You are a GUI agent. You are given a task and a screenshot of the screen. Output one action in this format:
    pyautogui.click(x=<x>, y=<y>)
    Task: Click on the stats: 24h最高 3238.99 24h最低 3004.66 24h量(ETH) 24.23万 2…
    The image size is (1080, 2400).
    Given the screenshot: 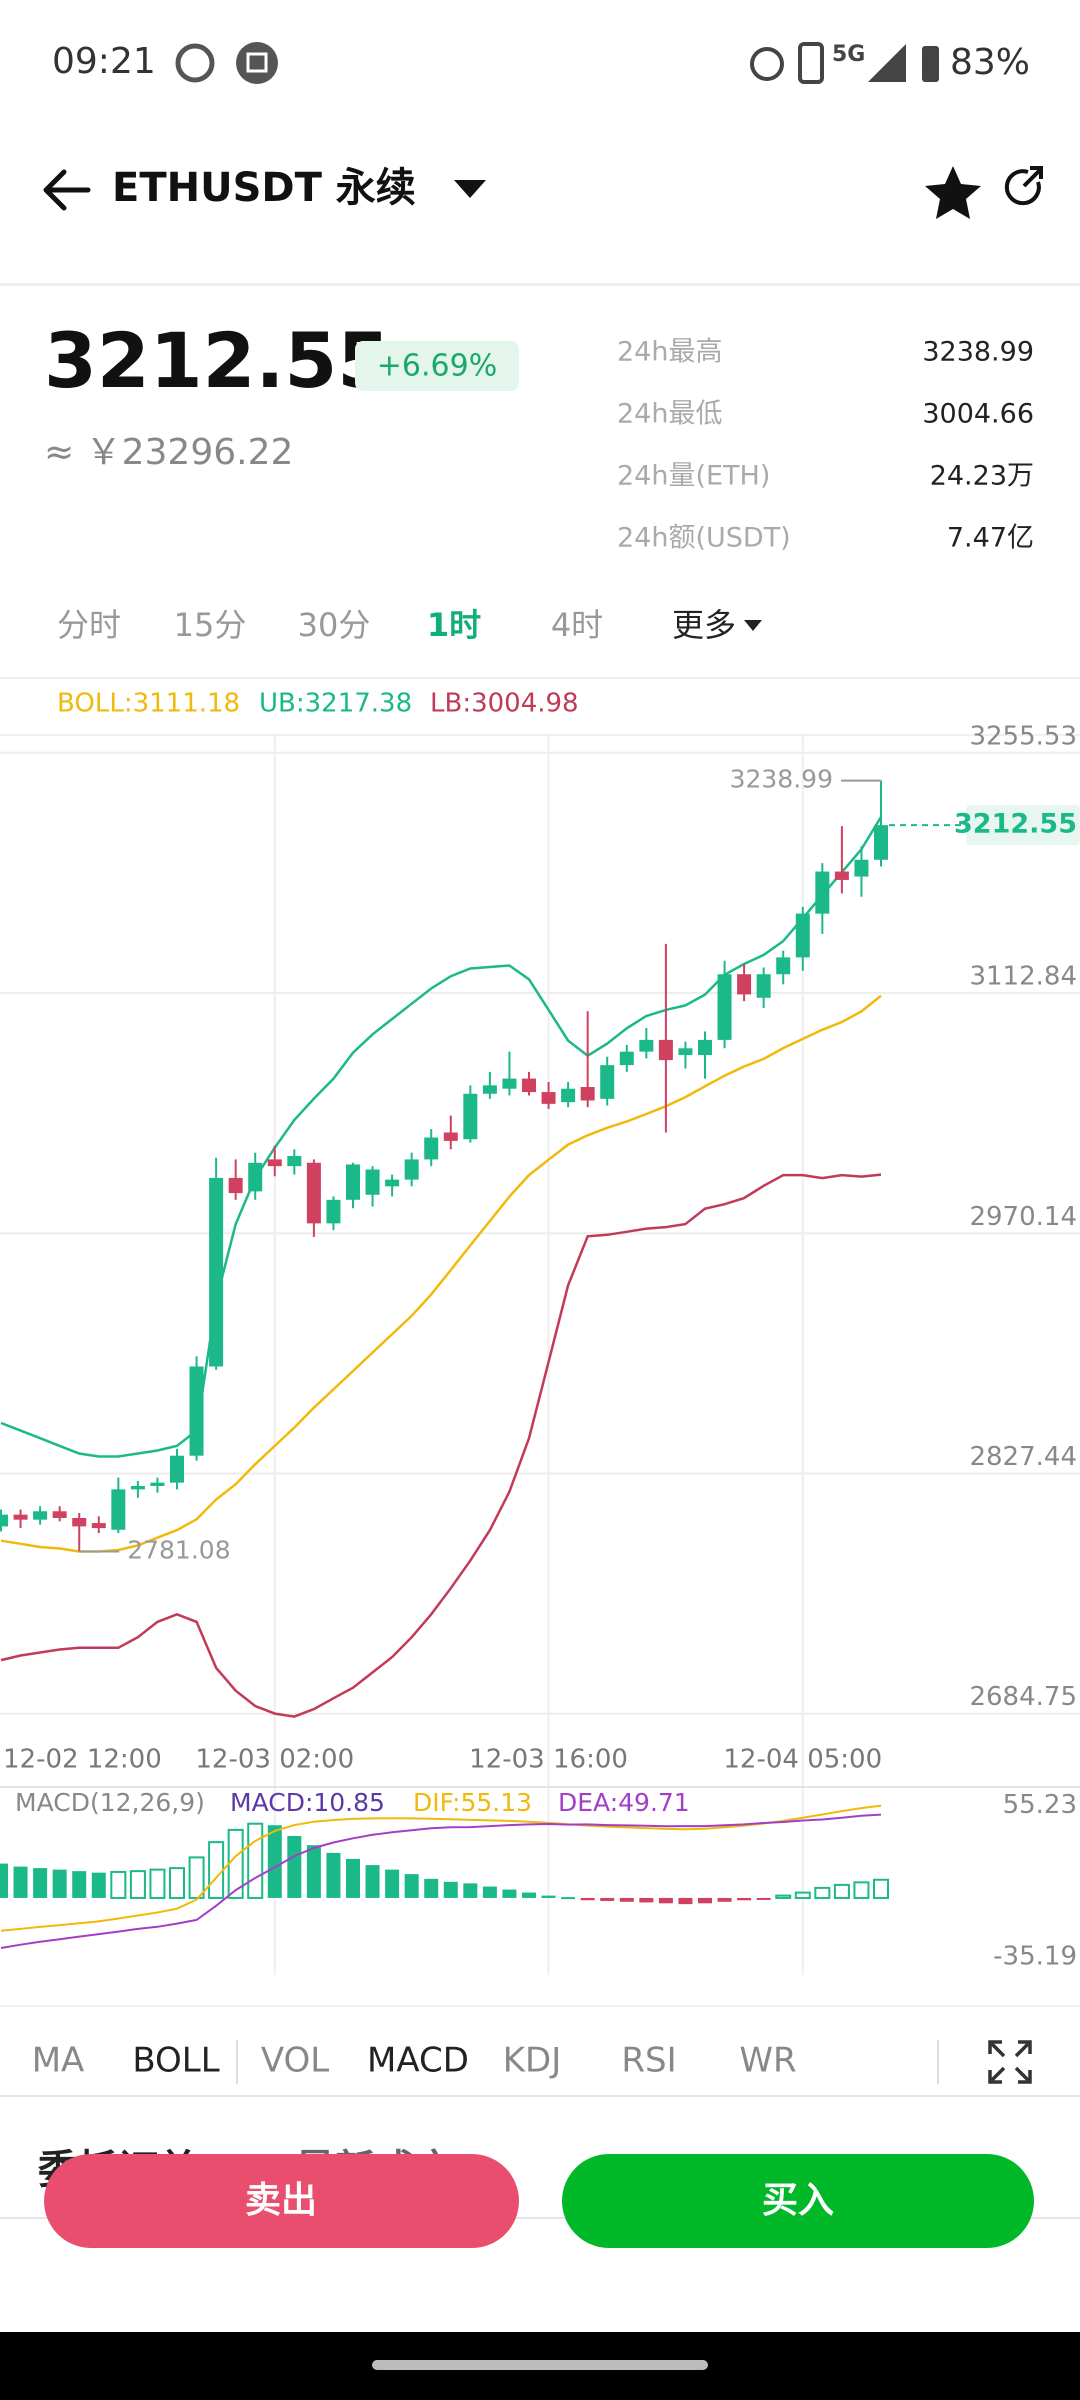 What is the action you would take?
    pyautogui.click(x=825, y=445)
    